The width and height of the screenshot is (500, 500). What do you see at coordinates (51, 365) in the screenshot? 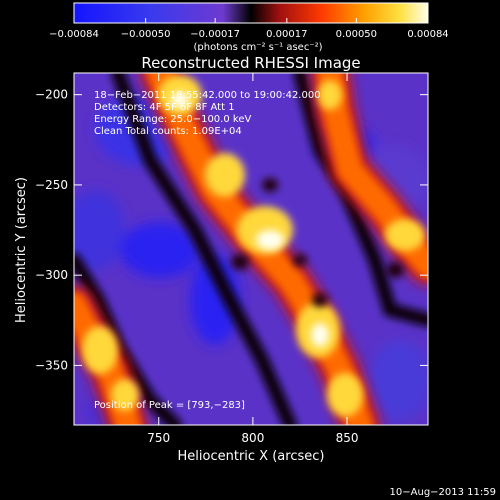
I see `y-tick-label: −350` at bounding box center [51, 365].